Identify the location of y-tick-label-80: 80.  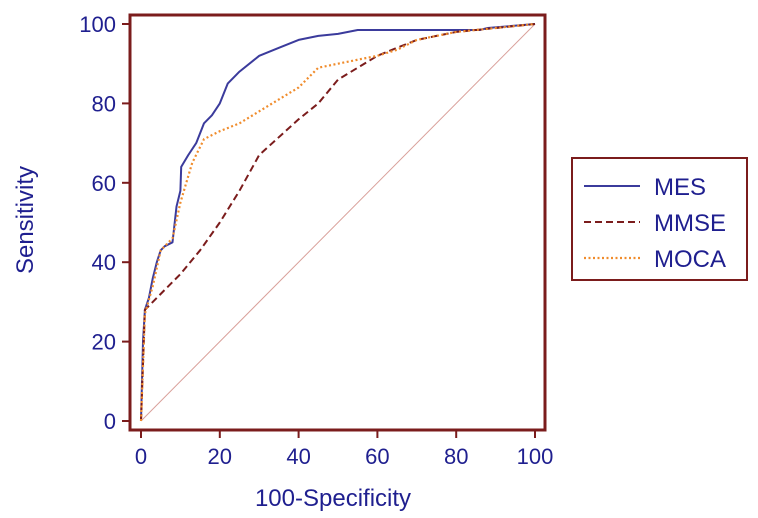
(104, 103).